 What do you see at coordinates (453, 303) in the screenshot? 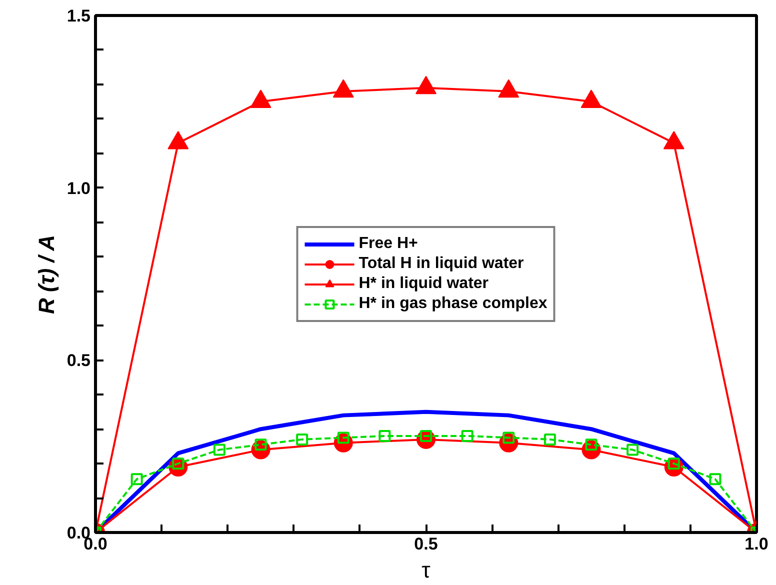
I see `legend-label: H* in gas phase complex` at bounding box center [453, 303].